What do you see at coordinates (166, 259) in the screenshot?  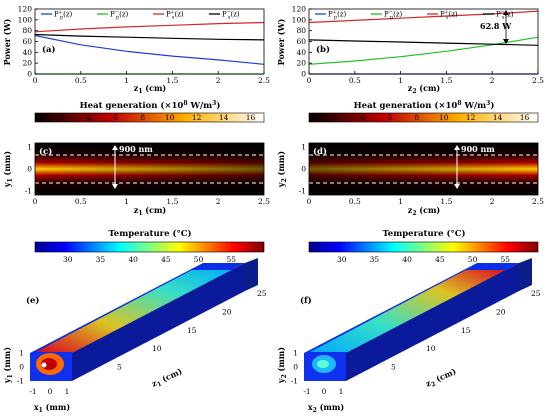 I see `panel-e-colorbar-tick-label: 45` at bounding box center [166, 259].